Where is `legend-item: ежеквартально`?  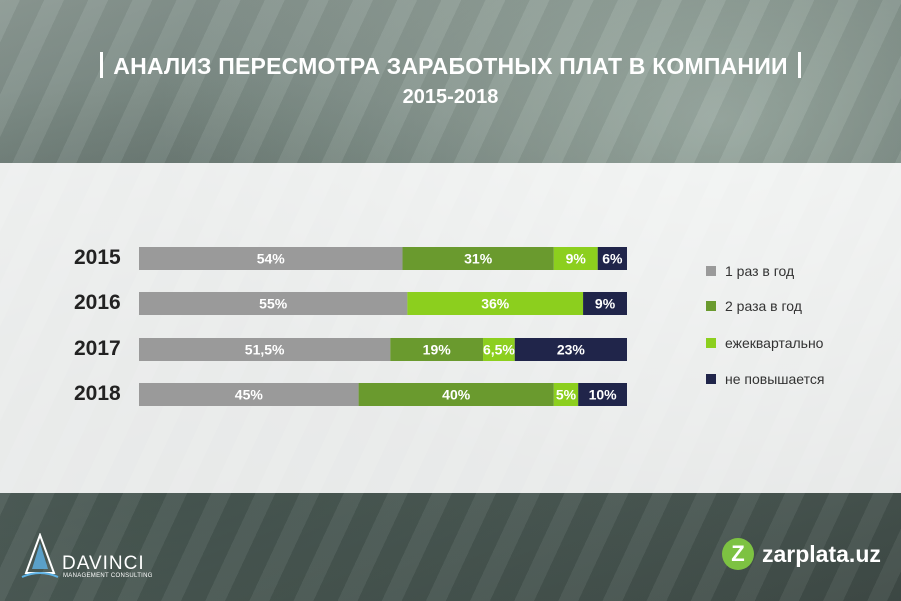 legend-item: ежеквартально is located at coordinates (764, 343).